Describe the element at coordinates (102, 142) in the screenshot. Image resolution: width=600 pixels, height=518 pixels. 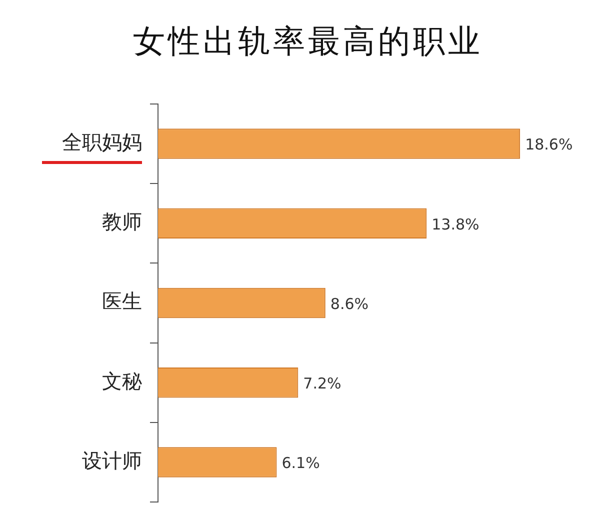
I see `y-tick-label: 全职妈妈` at that location.